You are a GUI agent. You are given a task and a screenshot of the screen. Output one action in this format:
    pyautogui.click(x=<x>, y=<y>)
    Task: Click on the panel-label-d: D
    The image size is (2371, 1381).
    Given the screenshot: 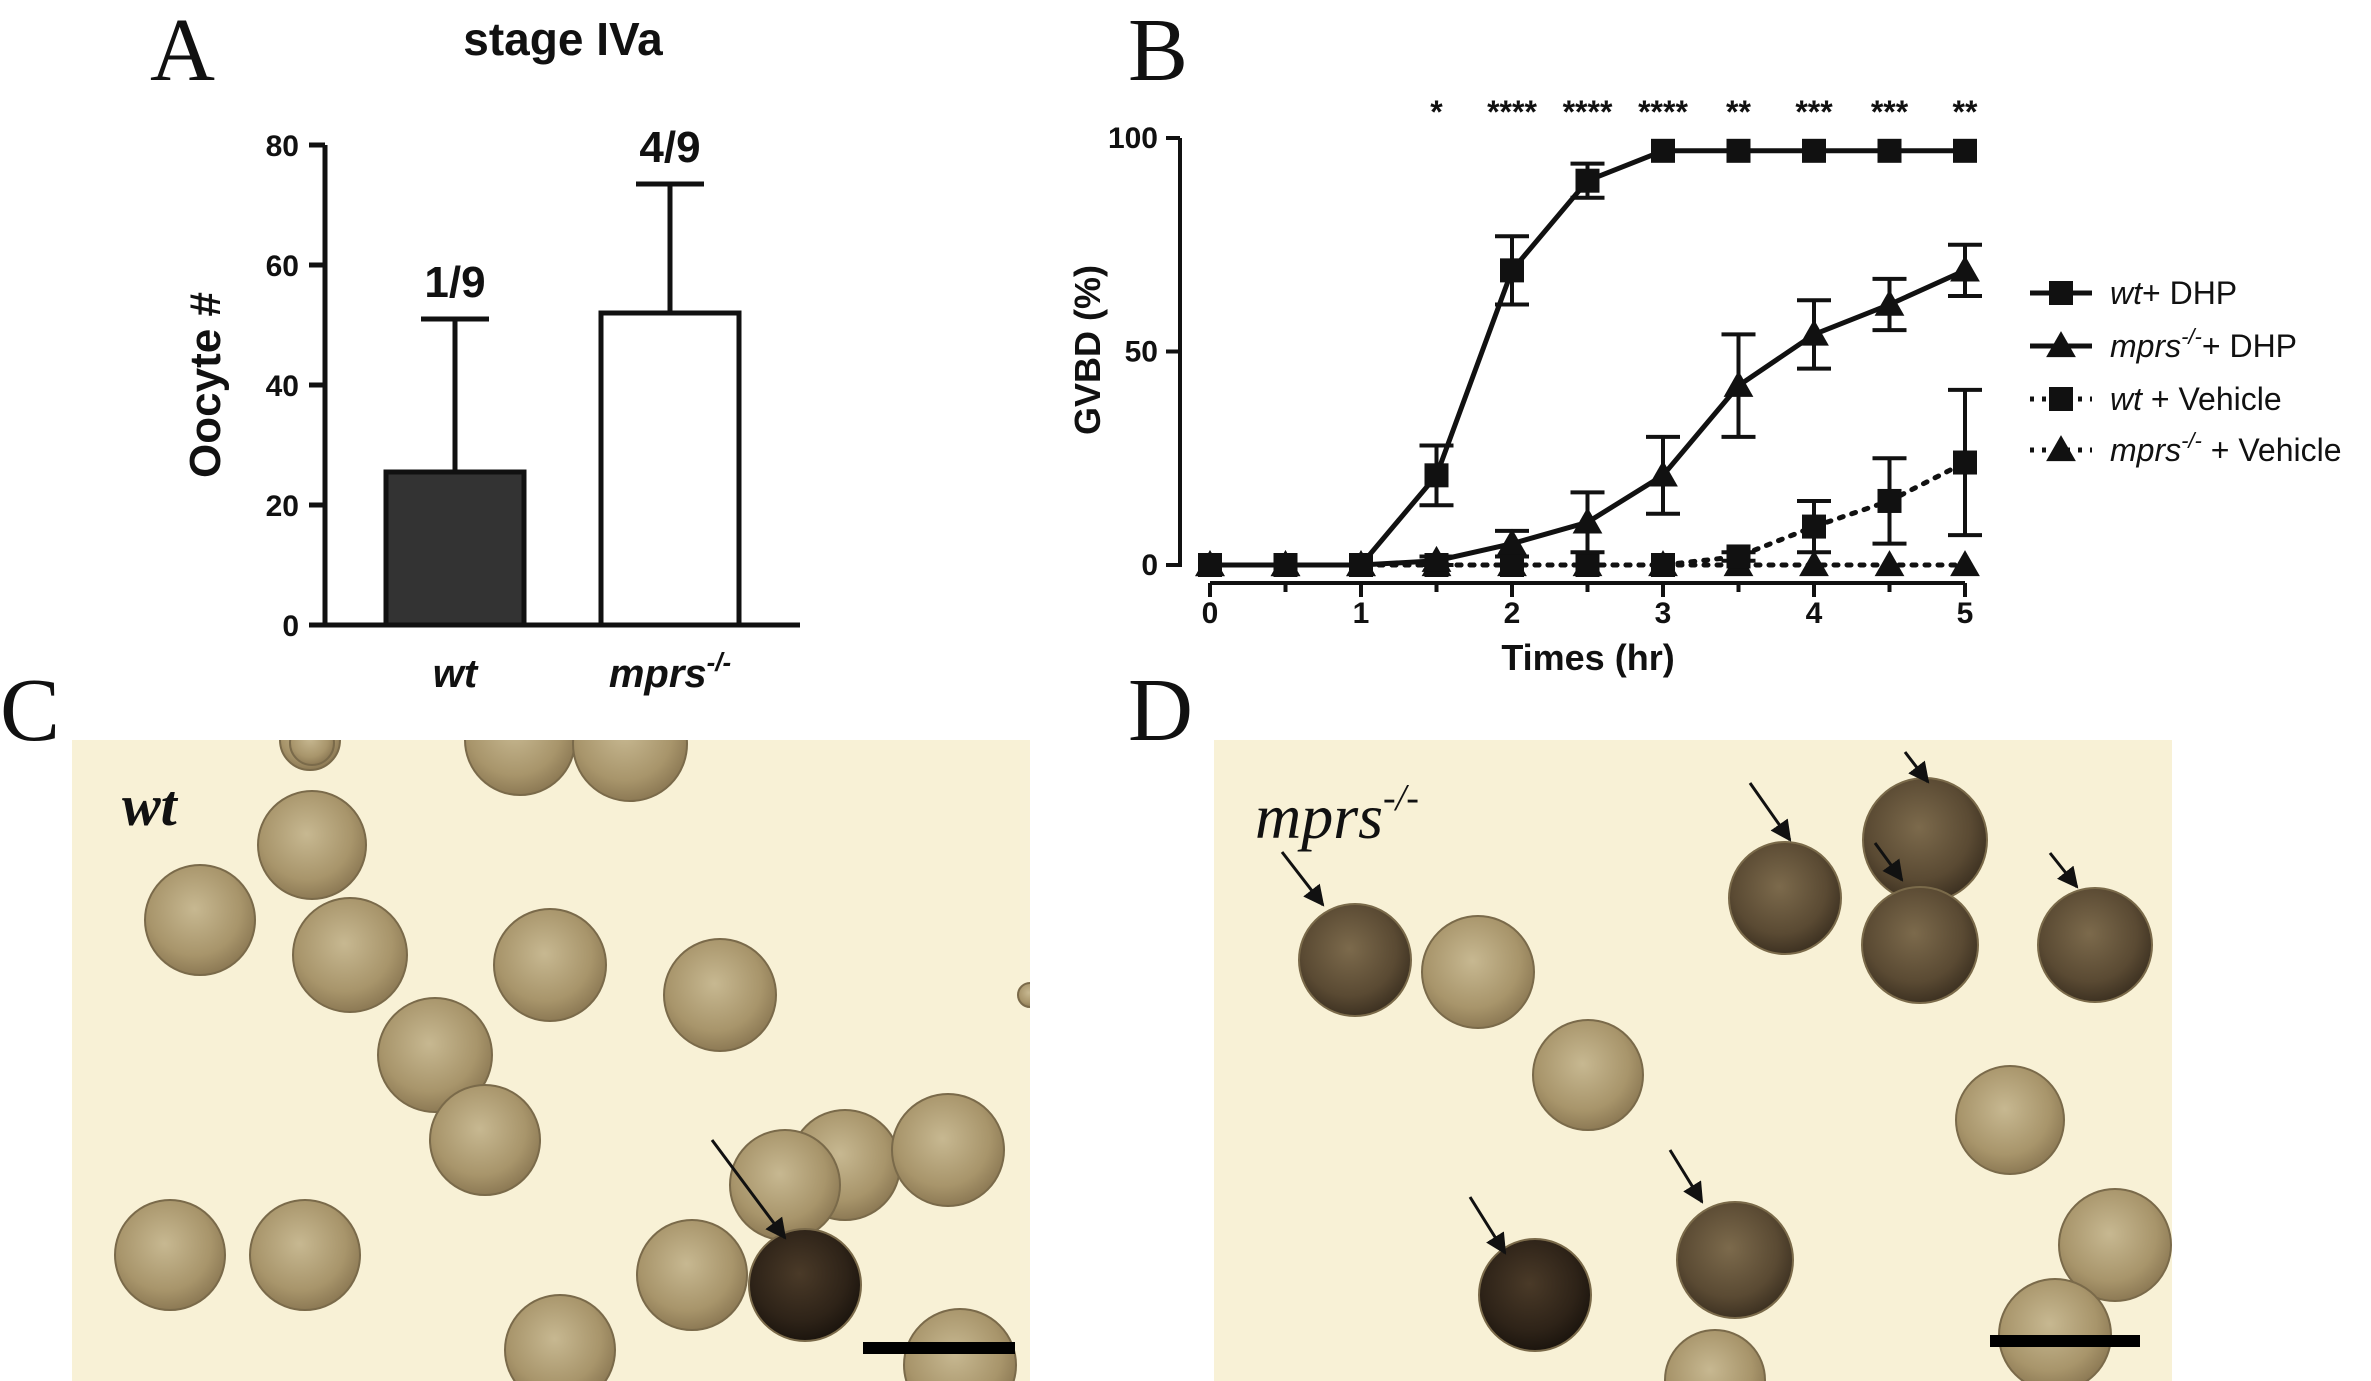 What is the action you would take?
    pyautogui.click(x=1160, y=710)
    